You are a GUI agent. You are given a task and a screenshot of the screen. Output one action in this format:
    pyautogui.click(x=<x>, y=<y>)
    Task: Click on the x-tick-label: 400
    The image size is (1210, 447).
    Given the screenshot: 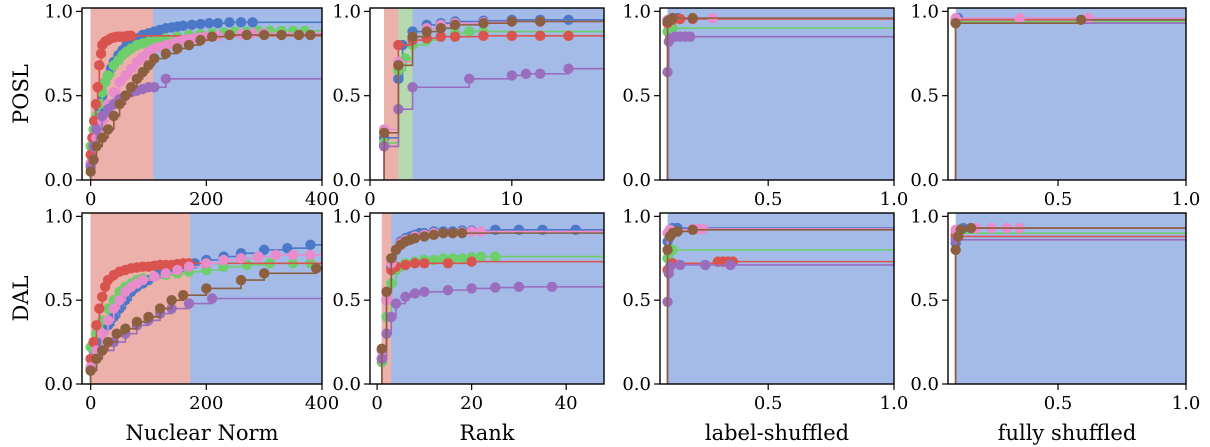 What is the action you would take?
    pyautogui.click(x=322, y=403)
    